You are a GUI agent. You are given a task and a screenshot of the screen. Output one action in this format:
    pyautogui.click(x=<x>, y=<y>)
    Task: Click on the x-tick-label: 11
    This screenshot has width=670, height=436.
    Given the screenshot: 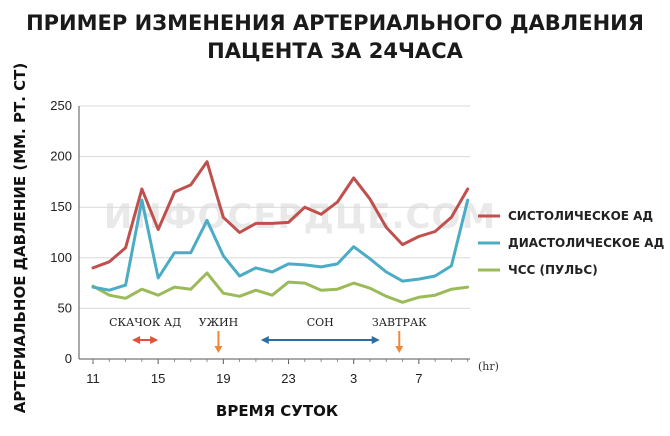 What is the action you would take?
    pyautogui.click(x=93, y=378)
    